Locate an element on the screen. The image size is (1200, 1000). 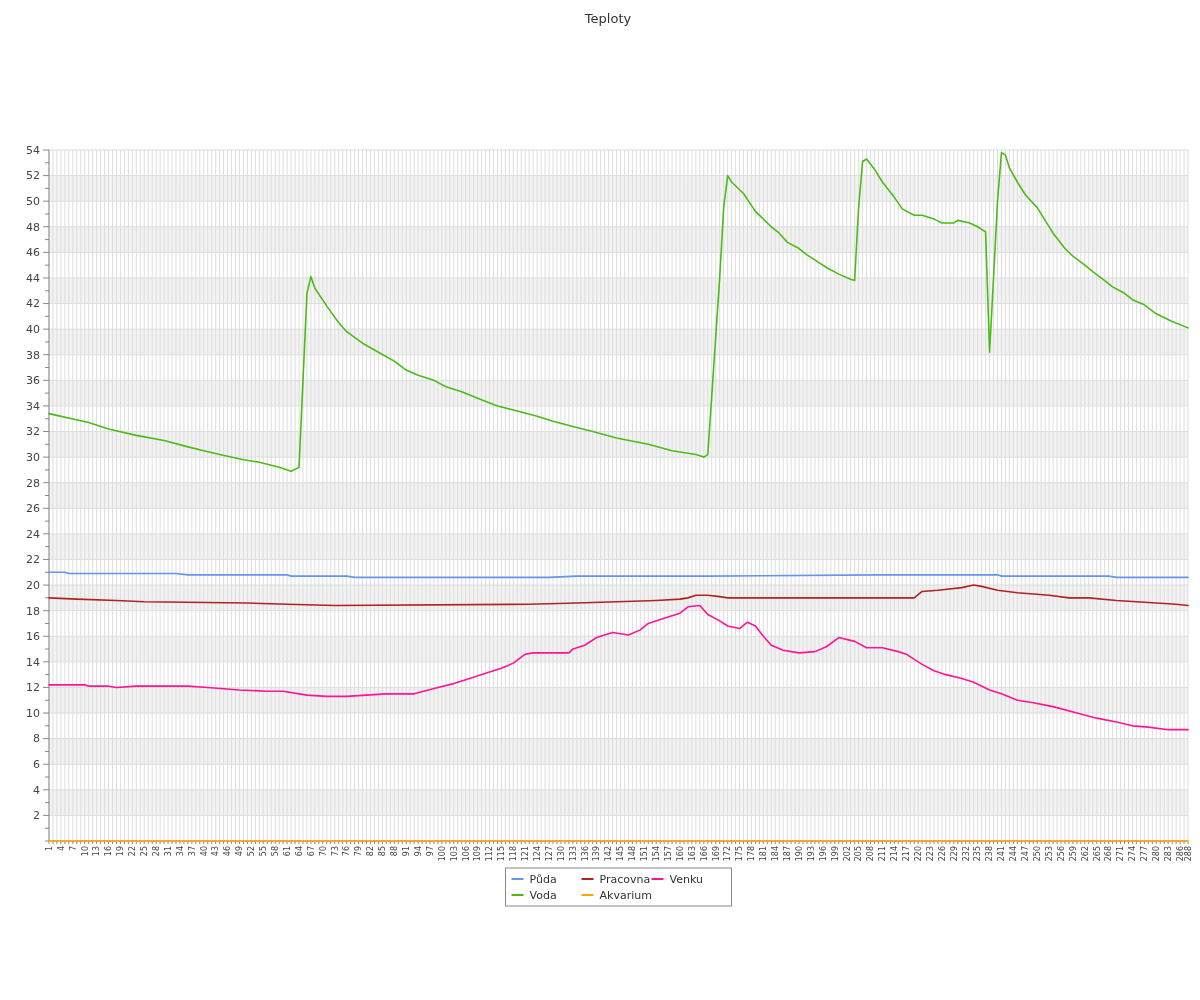
y-tick-label: 22 is located at coordinates (33, 560).